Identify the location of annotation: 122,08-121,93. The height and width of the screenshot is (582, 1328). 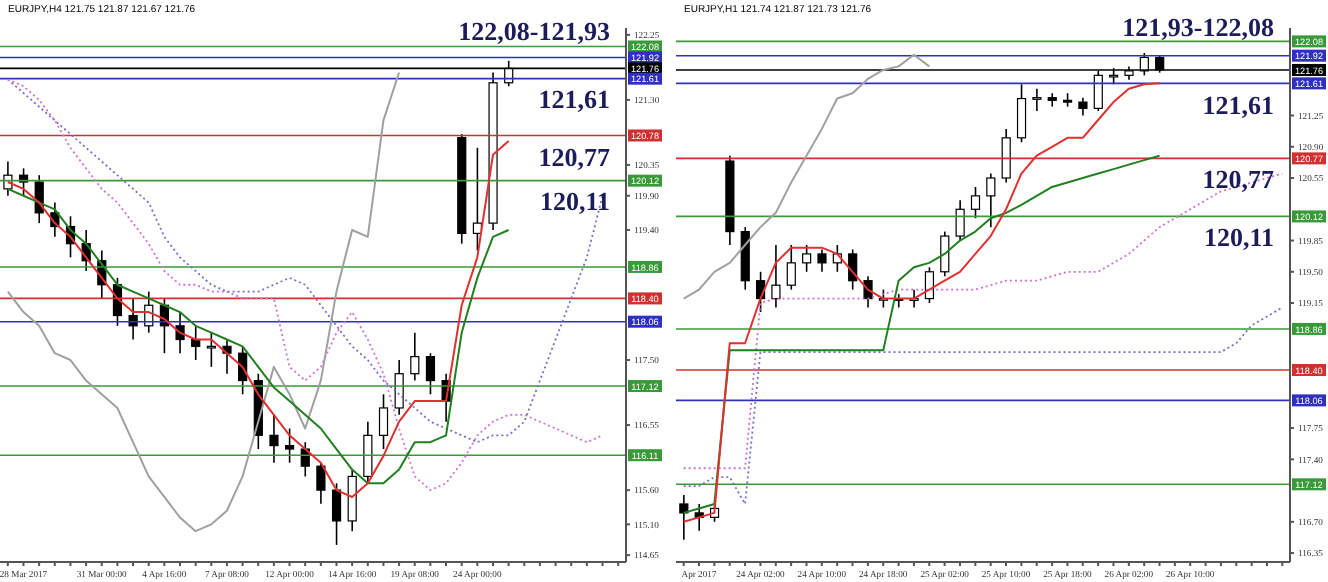
(534, 32).